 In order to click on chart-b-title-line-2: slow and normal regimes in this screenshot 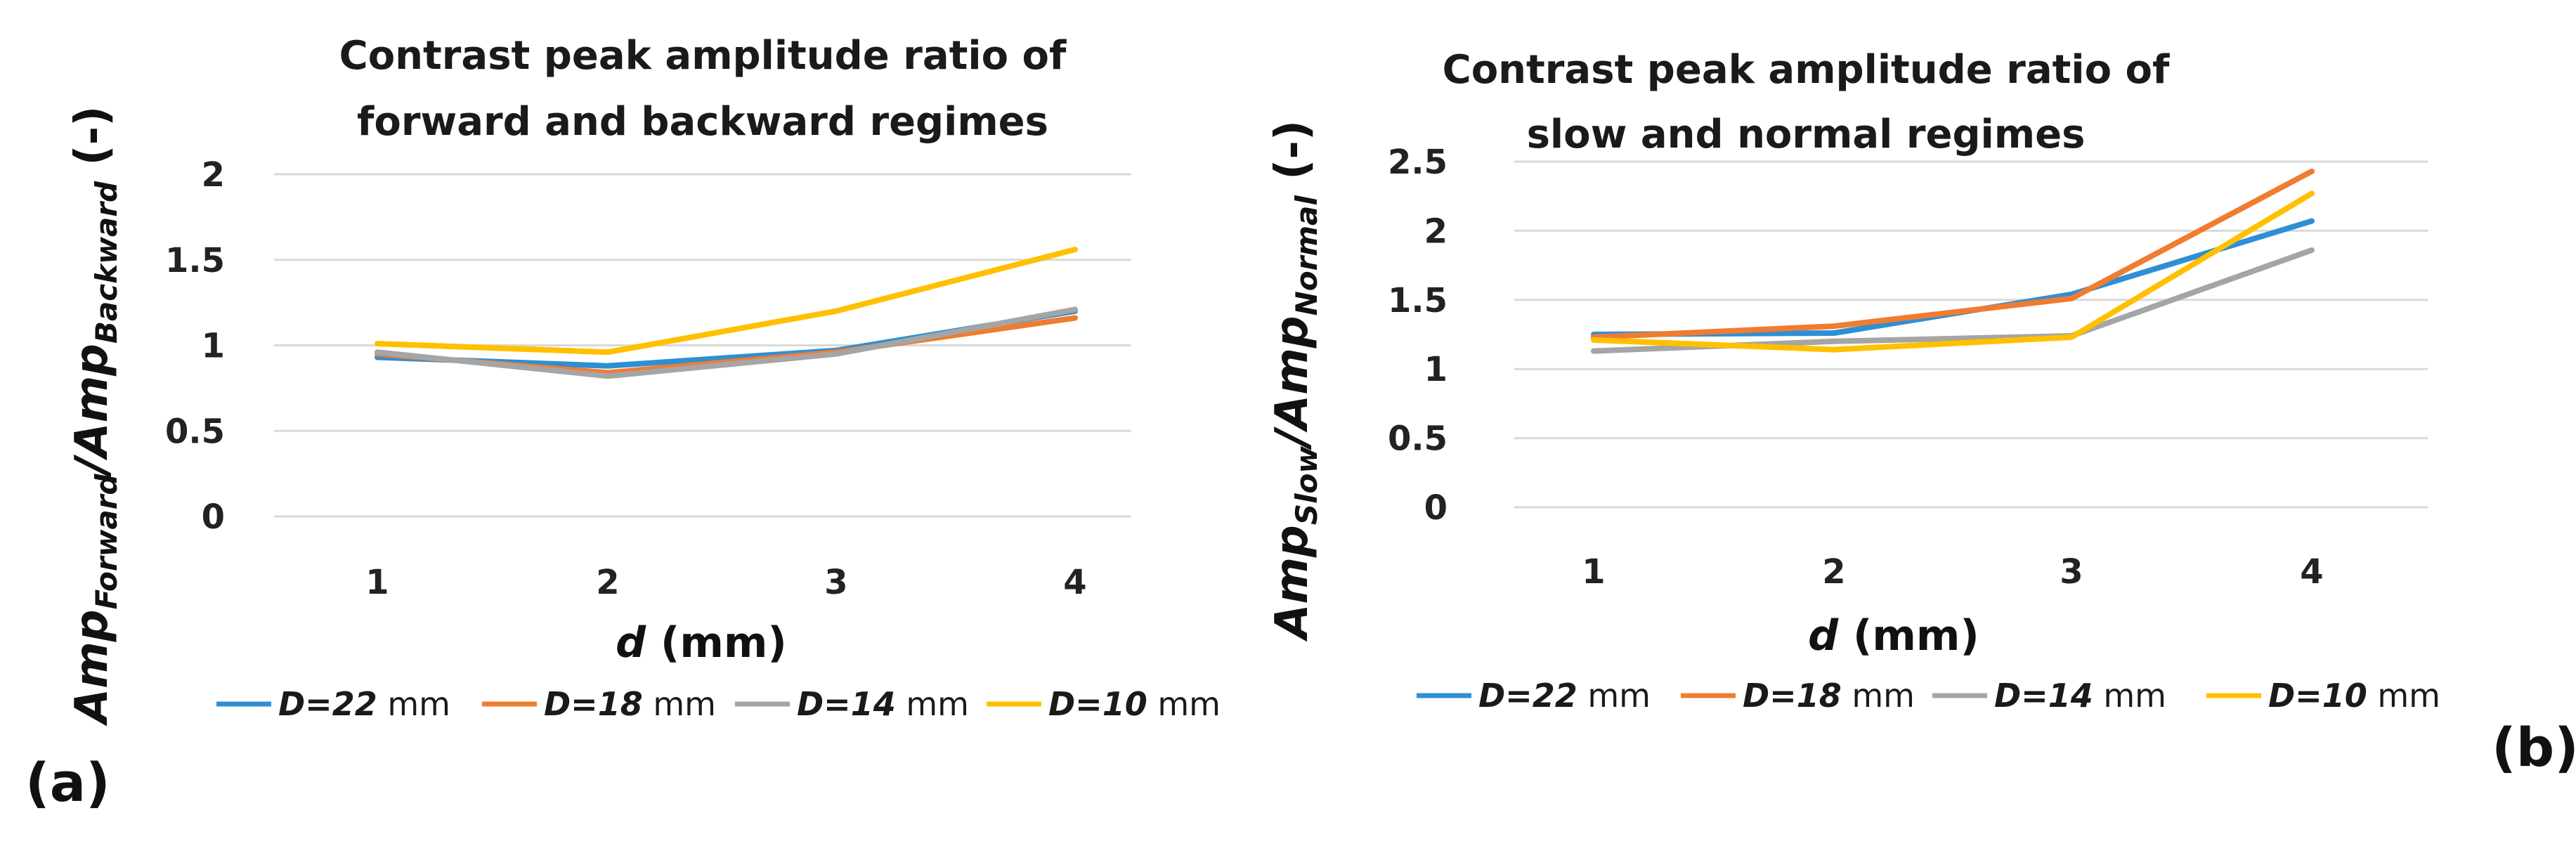, I will do `click(1806, 134)`.